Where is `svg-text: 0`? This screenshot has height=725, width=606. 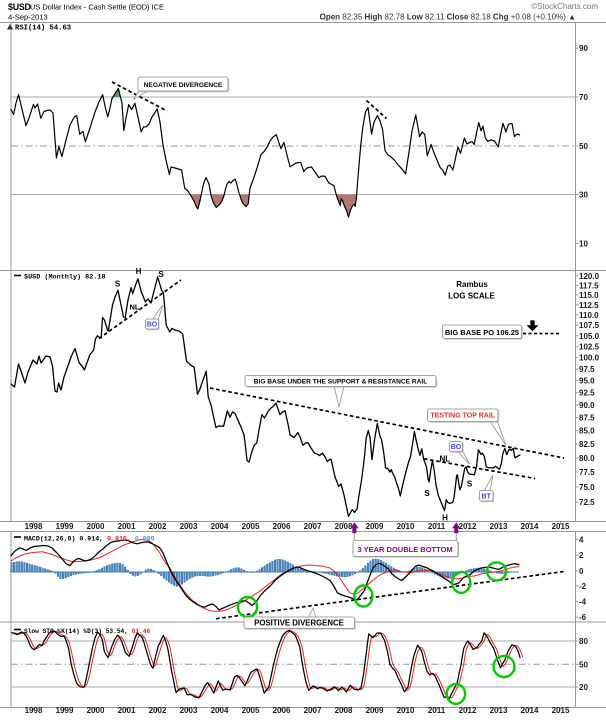 svg-text: 0 is located at coordinates (581, 571).